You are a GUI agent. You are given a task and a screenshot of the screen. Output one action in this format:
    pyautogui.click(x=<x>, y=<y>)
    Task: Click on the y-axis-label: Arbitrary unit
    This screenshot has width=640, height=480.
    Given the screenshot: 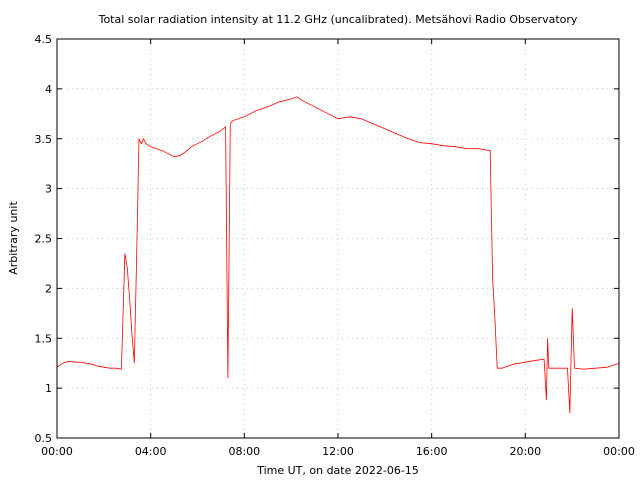 What is the action you would take?
    pyautogui.click(x=13, y=238)
    